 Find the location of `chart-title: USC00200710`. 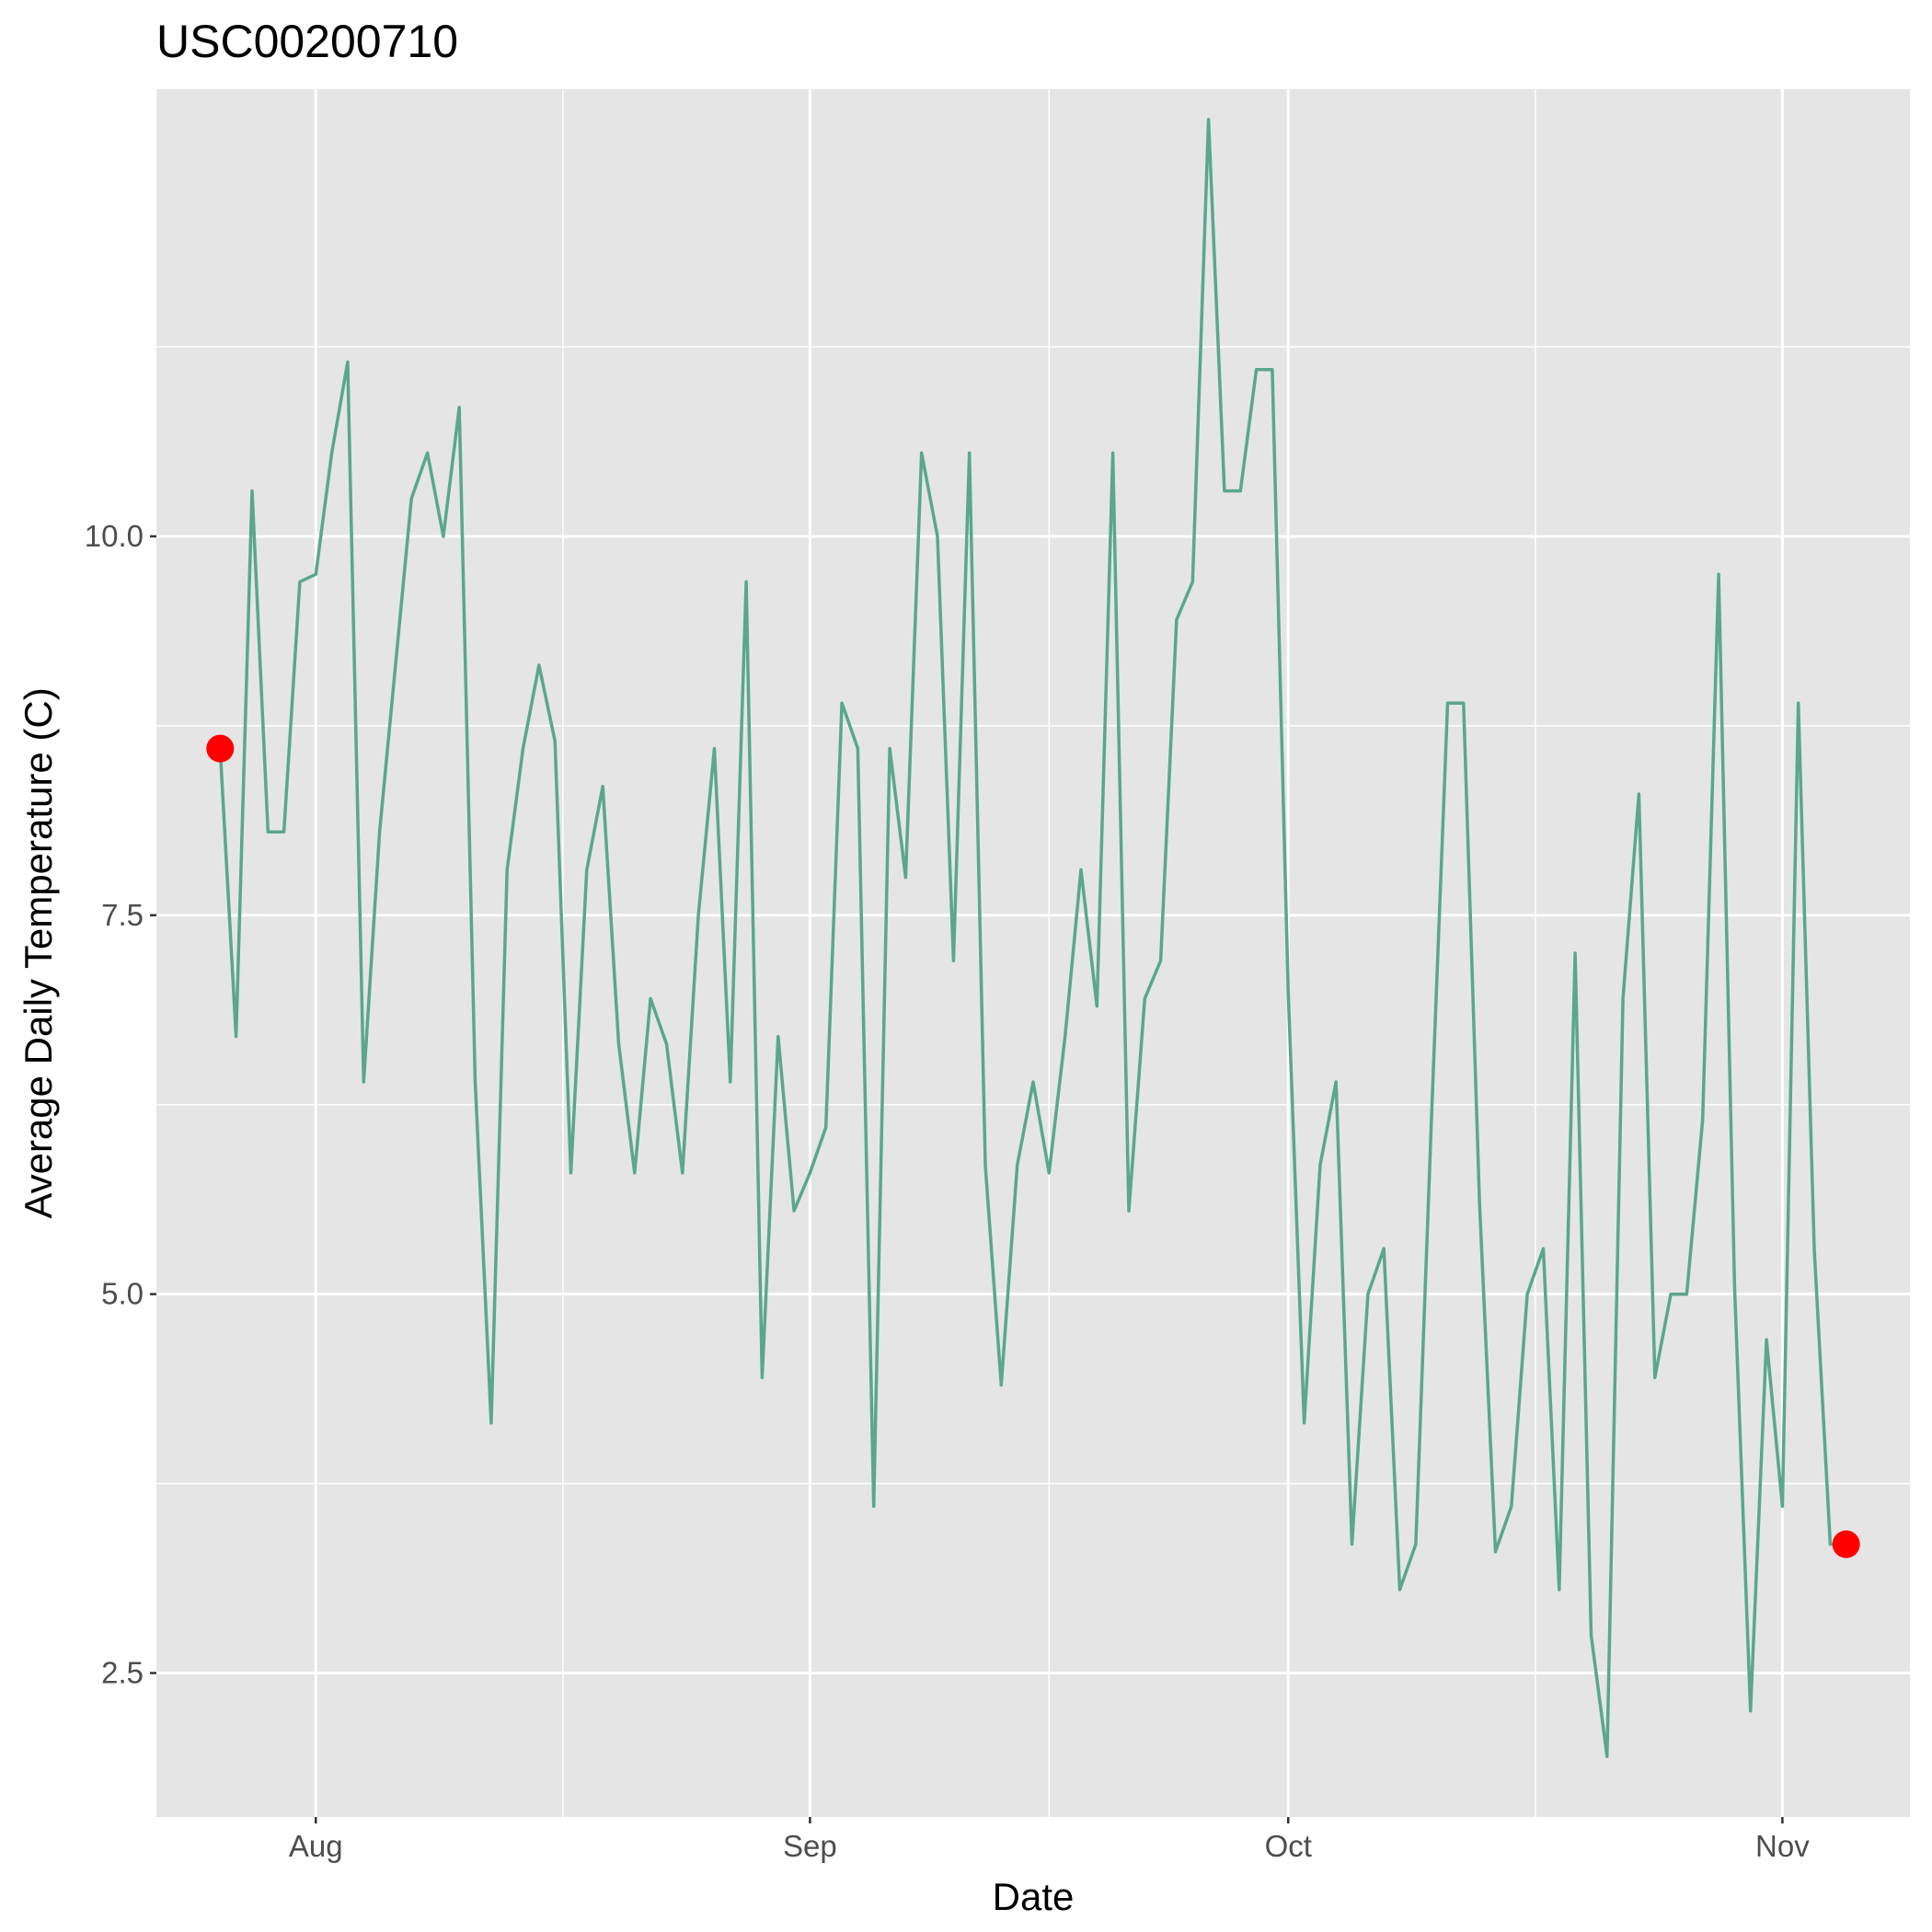

chart-title: USC00200710 is located at coordinates (307, 41).